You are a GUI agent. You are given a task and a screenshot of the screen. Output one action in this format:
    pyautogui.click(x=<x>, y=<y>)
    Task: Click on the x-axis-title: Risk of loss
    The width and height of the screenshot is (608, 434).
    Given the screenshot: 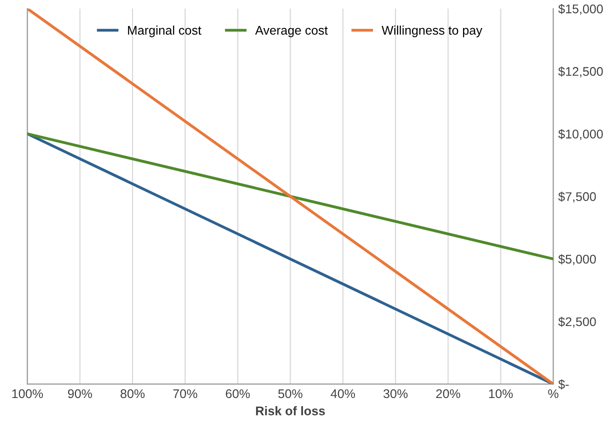 What is the action you would take?
    pyautogui.click(x=290, y=411)
    